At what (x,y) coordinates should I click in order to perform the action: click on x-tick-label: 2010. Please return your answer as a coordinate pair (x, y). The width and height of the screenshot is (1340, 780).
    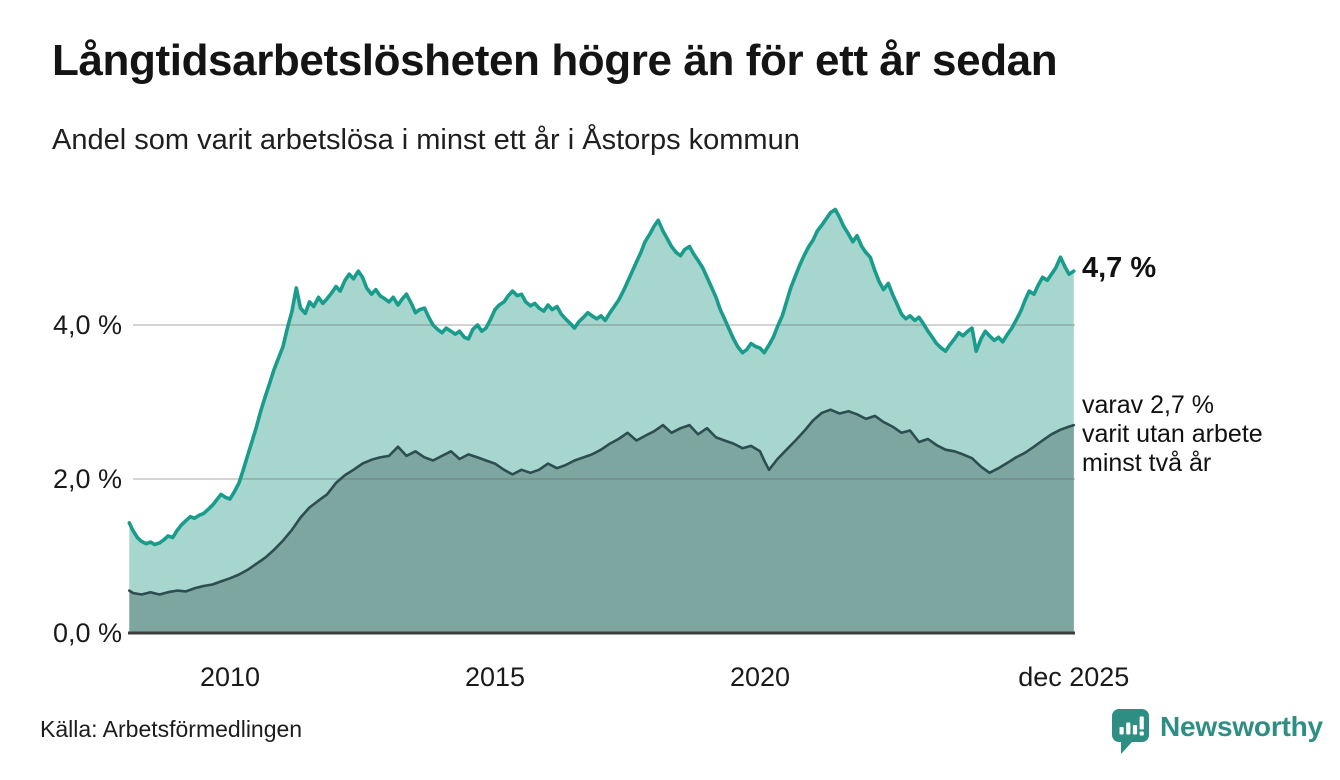
    Looking at the image, I should click on (230, 677).